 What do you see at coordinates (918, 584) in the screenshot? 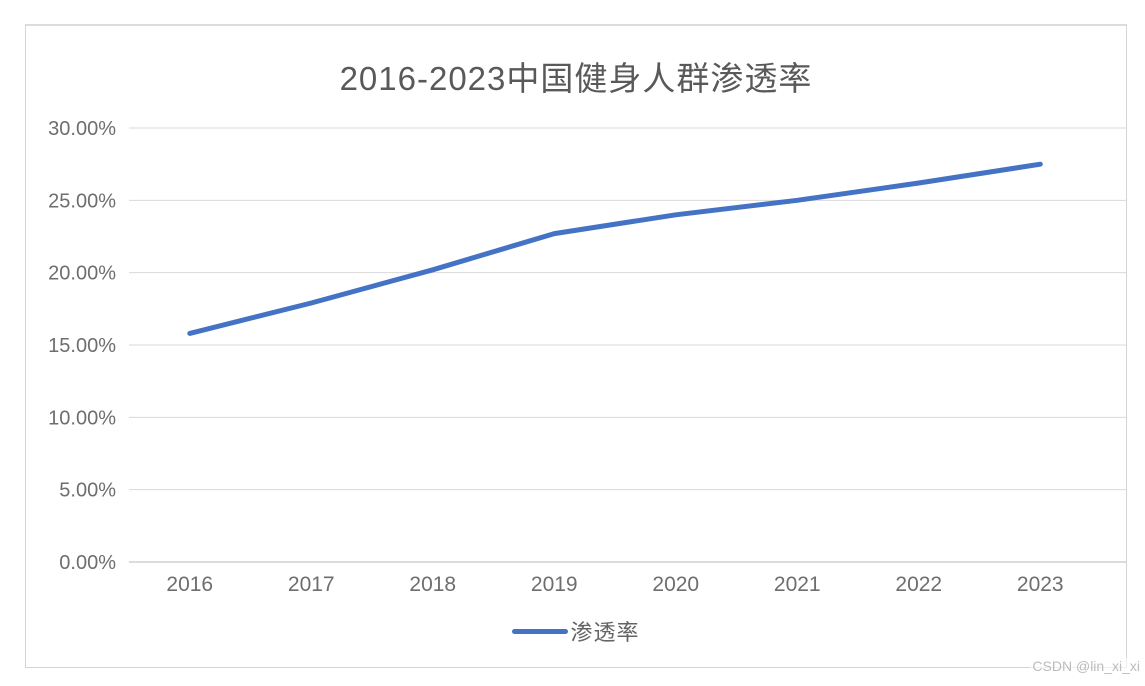
I see `x-tick-label: 2022` at bounding box center [918, 584].